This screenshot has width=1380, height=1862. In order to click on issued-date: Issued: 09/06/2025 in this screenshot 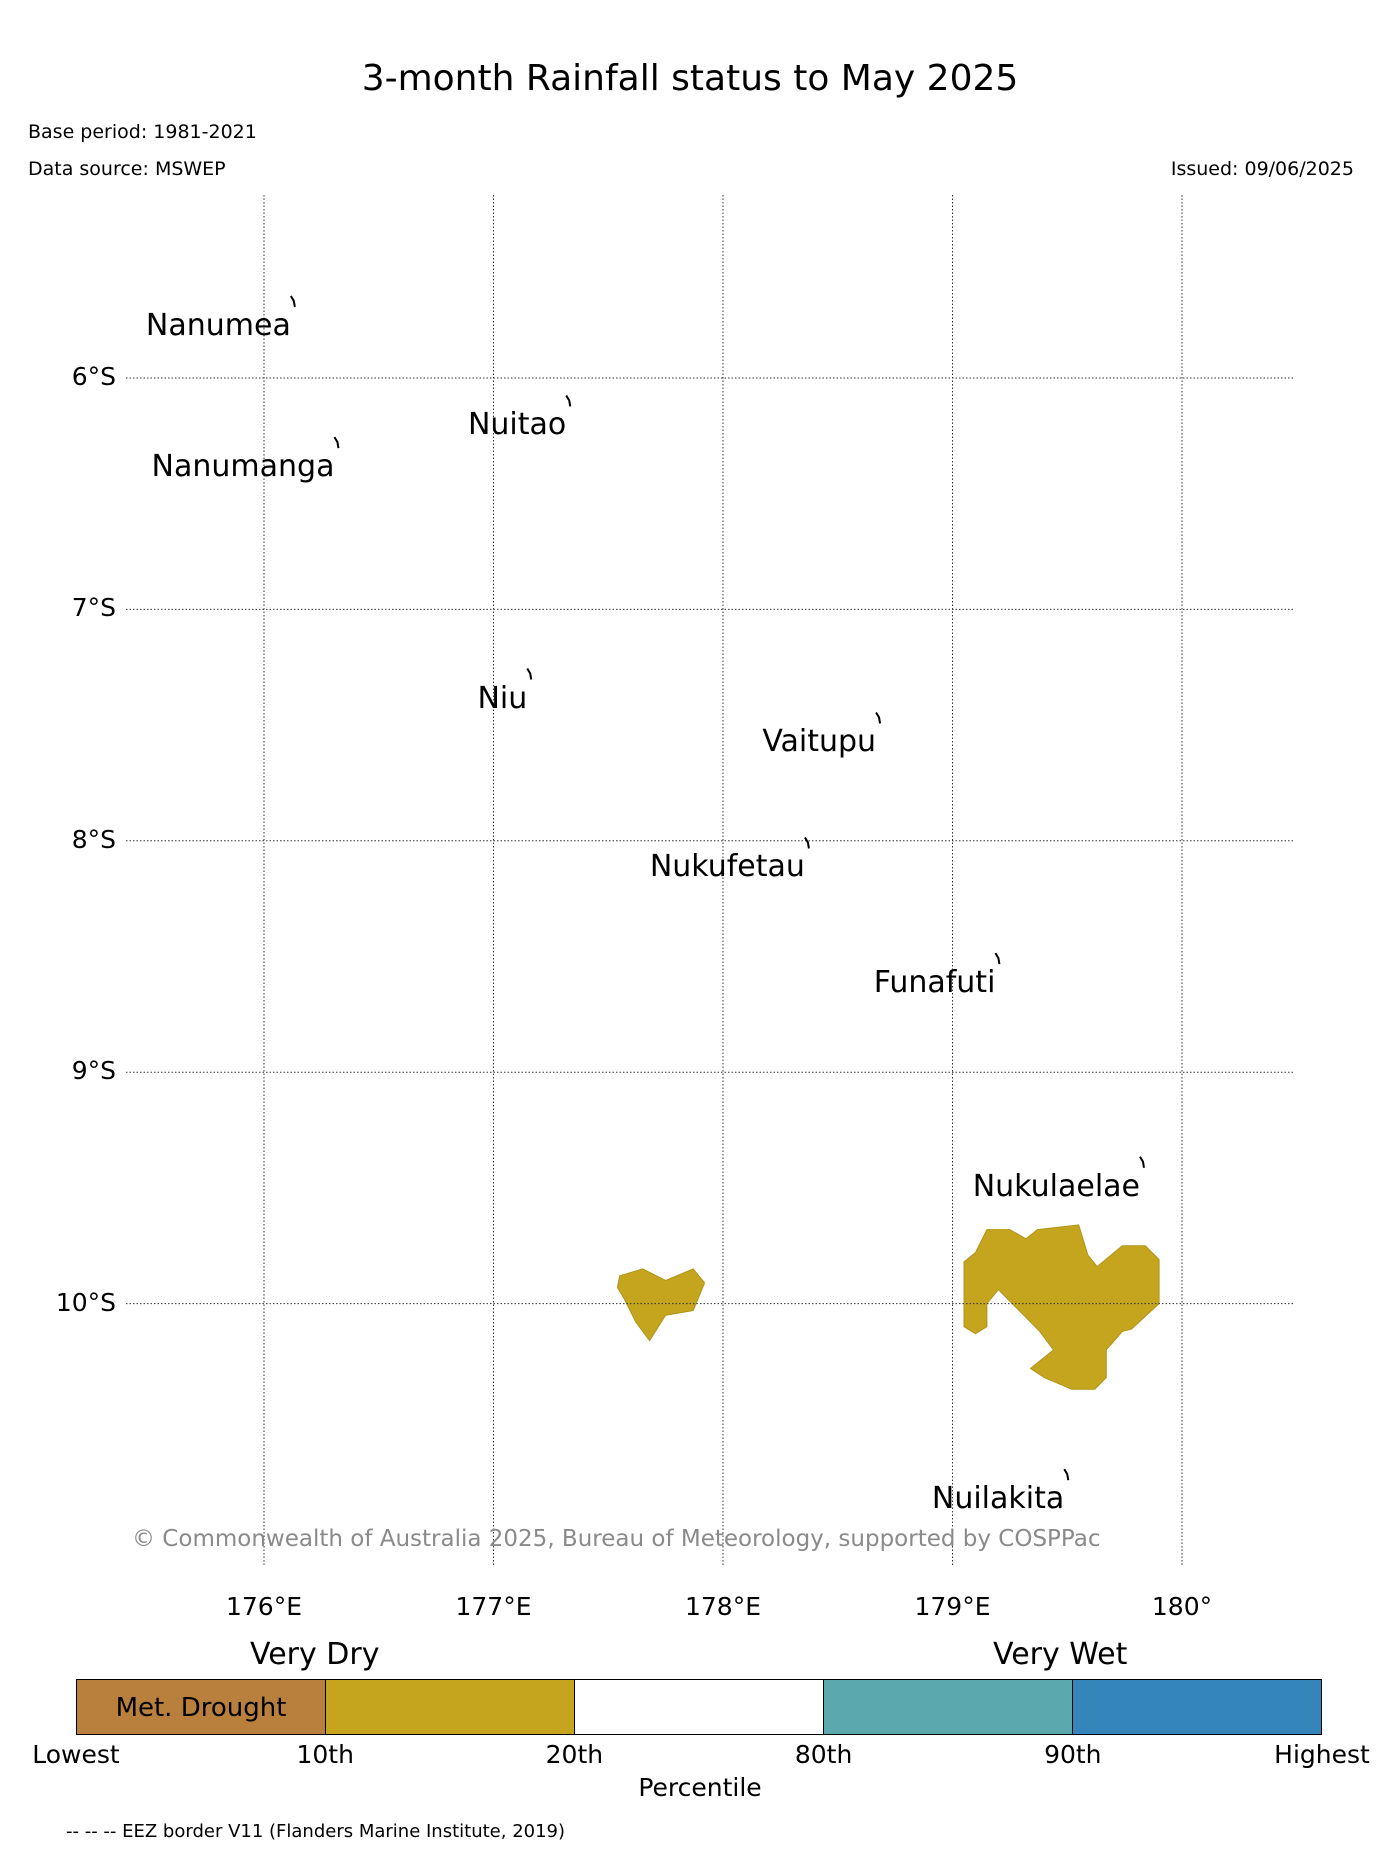, I will do `click(1262, 169)`.